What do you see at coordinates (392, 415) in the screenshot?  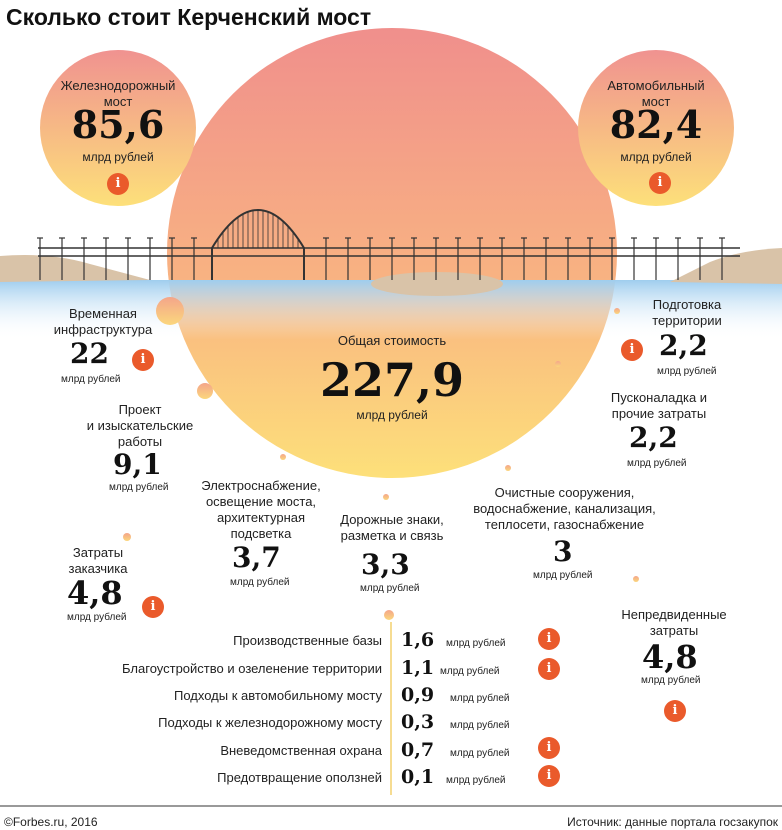 I see `total-unit: млрд рублей` at bounding box center [392, 415].